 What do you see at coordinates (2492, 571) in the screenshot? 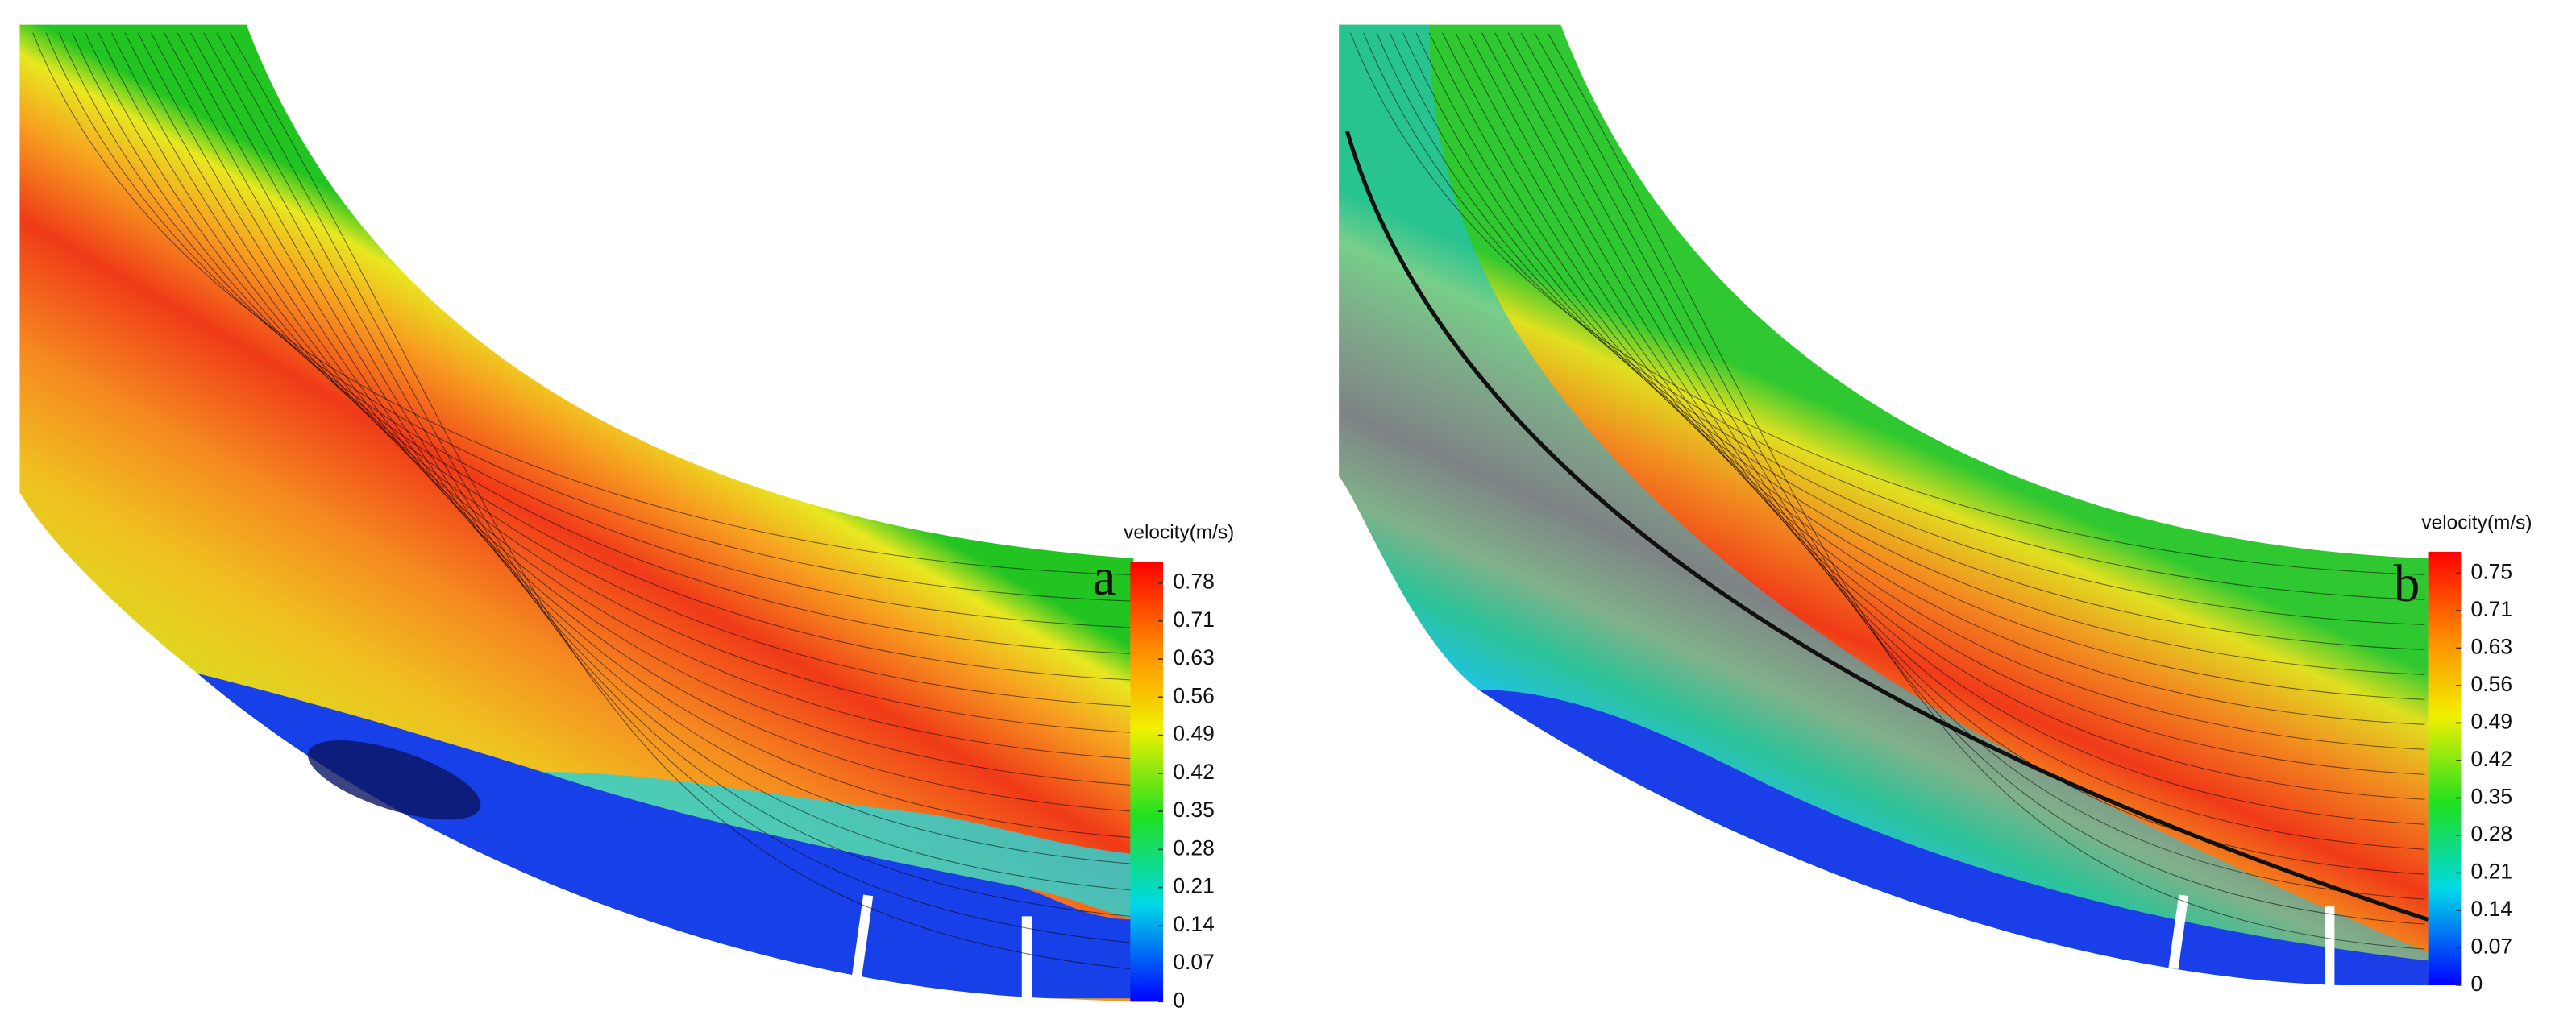
I see `colorbar-tick-label: 0.75` at bounding box center [2492, 571].